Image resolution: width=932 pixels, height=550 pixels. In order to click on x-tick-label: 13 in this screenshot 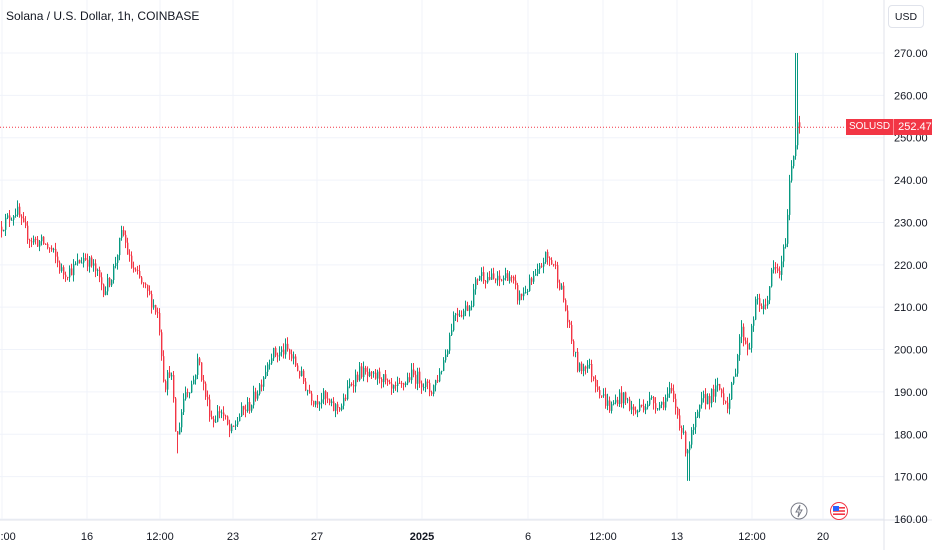, I will do `click(677, 537)`.